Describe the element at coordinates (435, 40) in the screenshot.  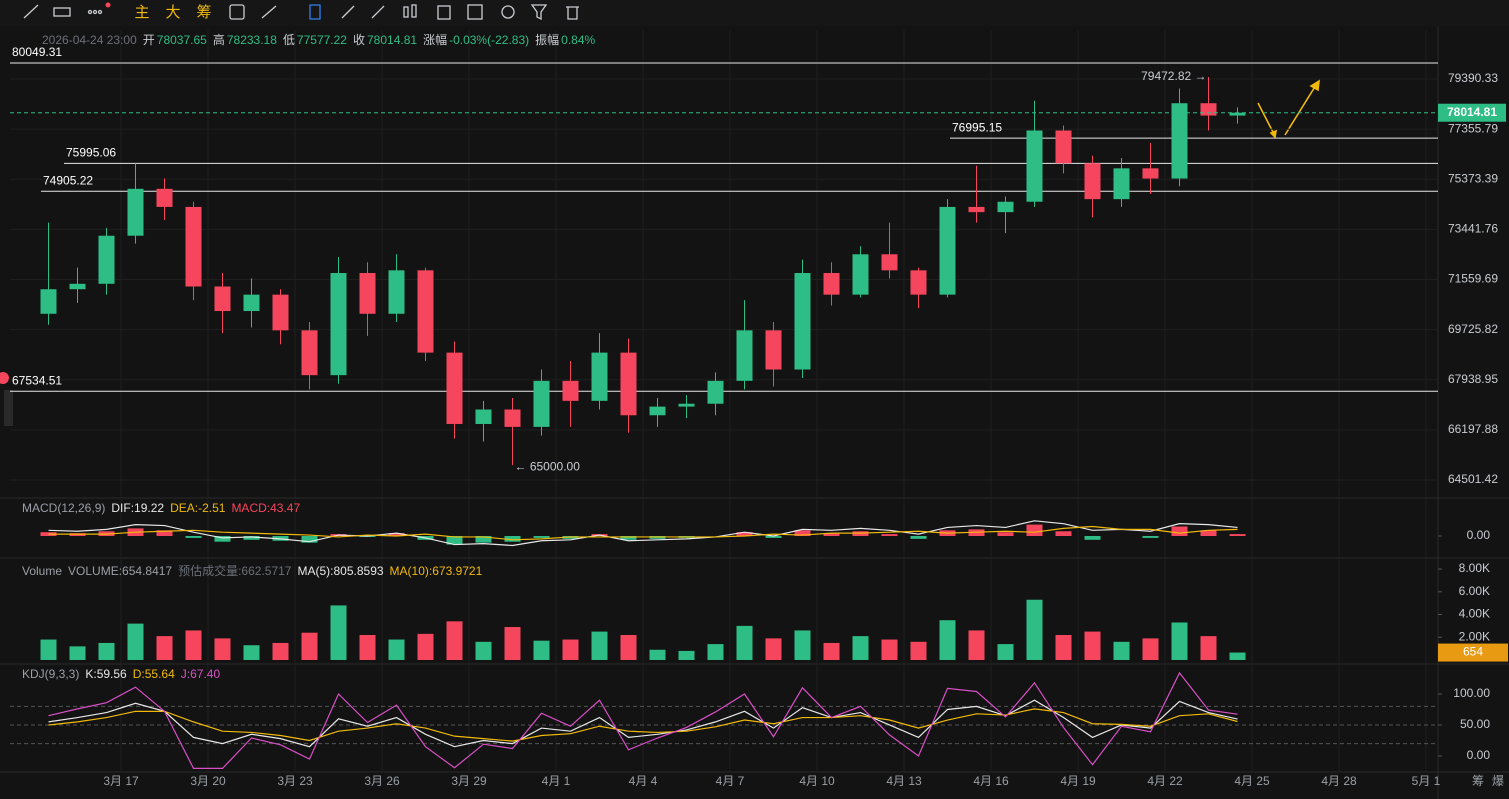
I see `field-name: 涨幅` at that location.